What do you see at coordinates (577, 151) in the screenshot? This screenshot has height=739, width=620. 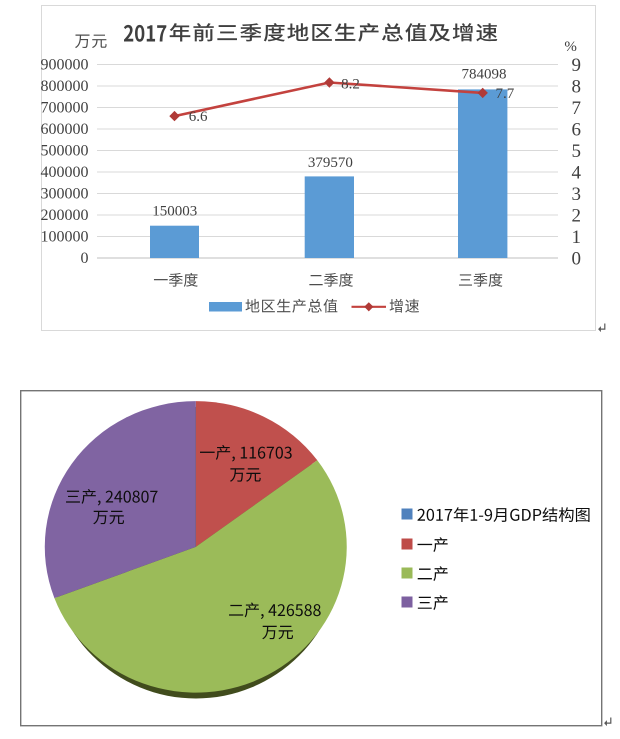 I see `svg-text: 5` at bounding box center [577, 151].